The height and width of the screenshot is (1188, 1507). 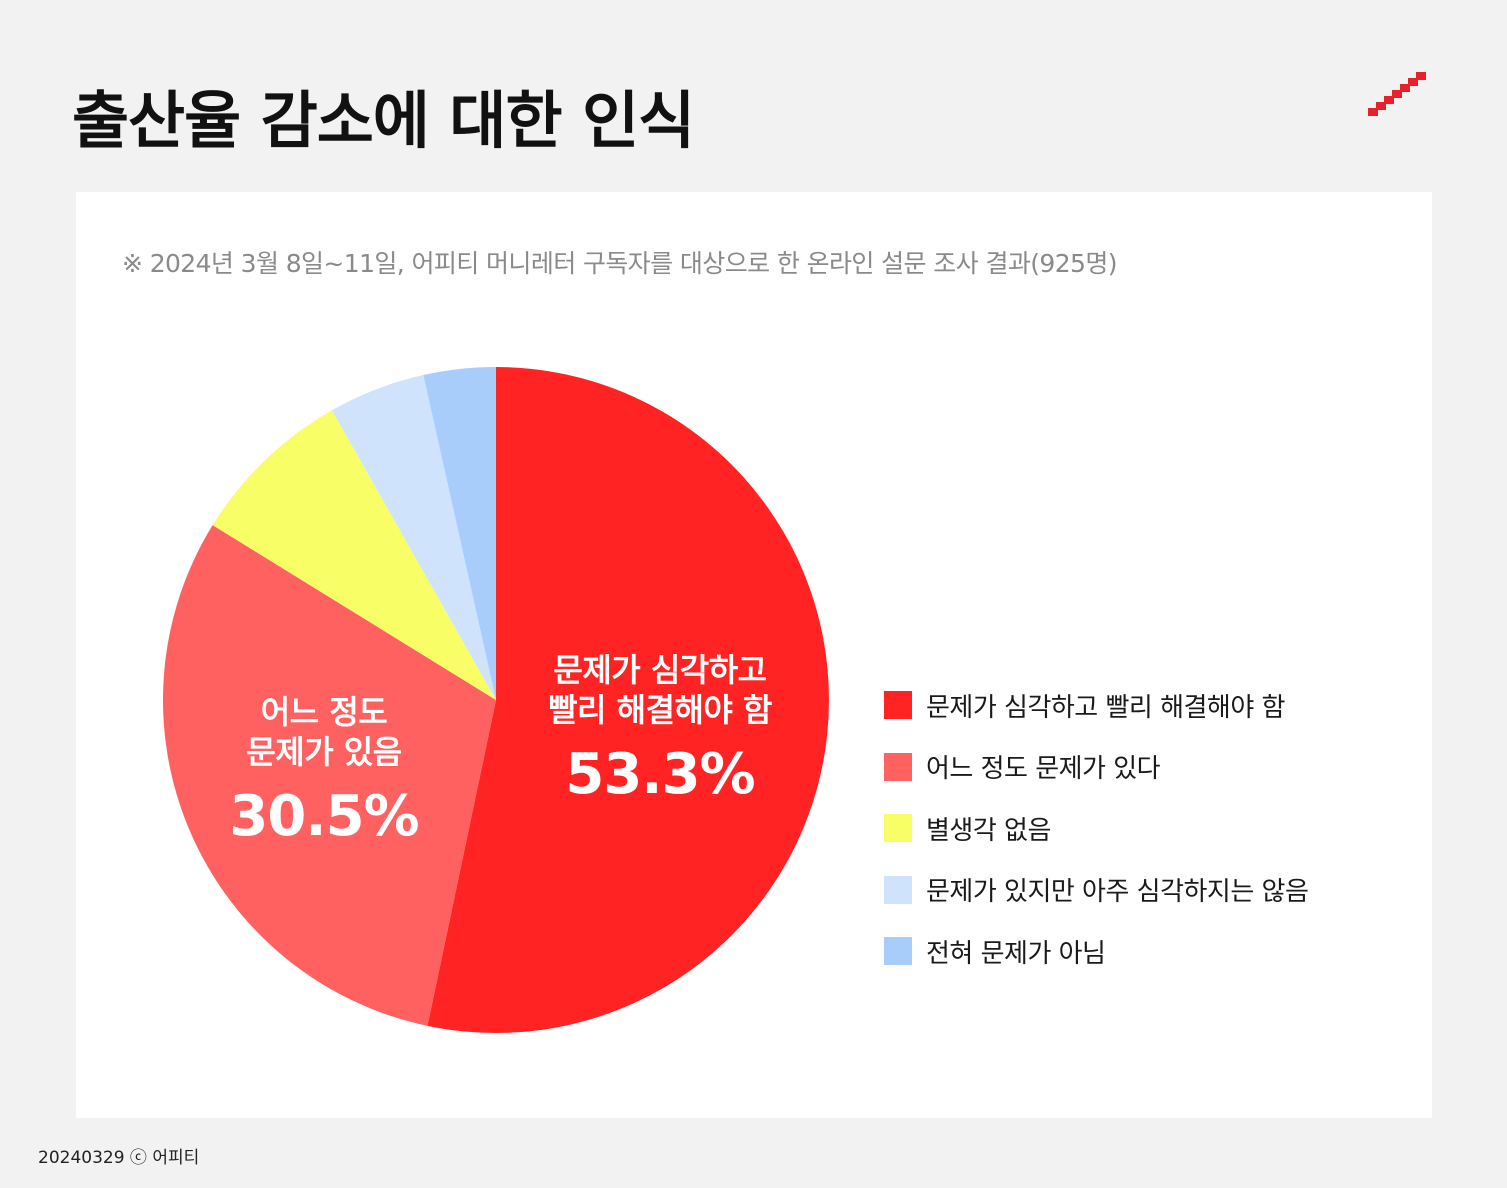 I want to click on legend-label: 전혀 문제가 아님, so click(x=1016, y=953).